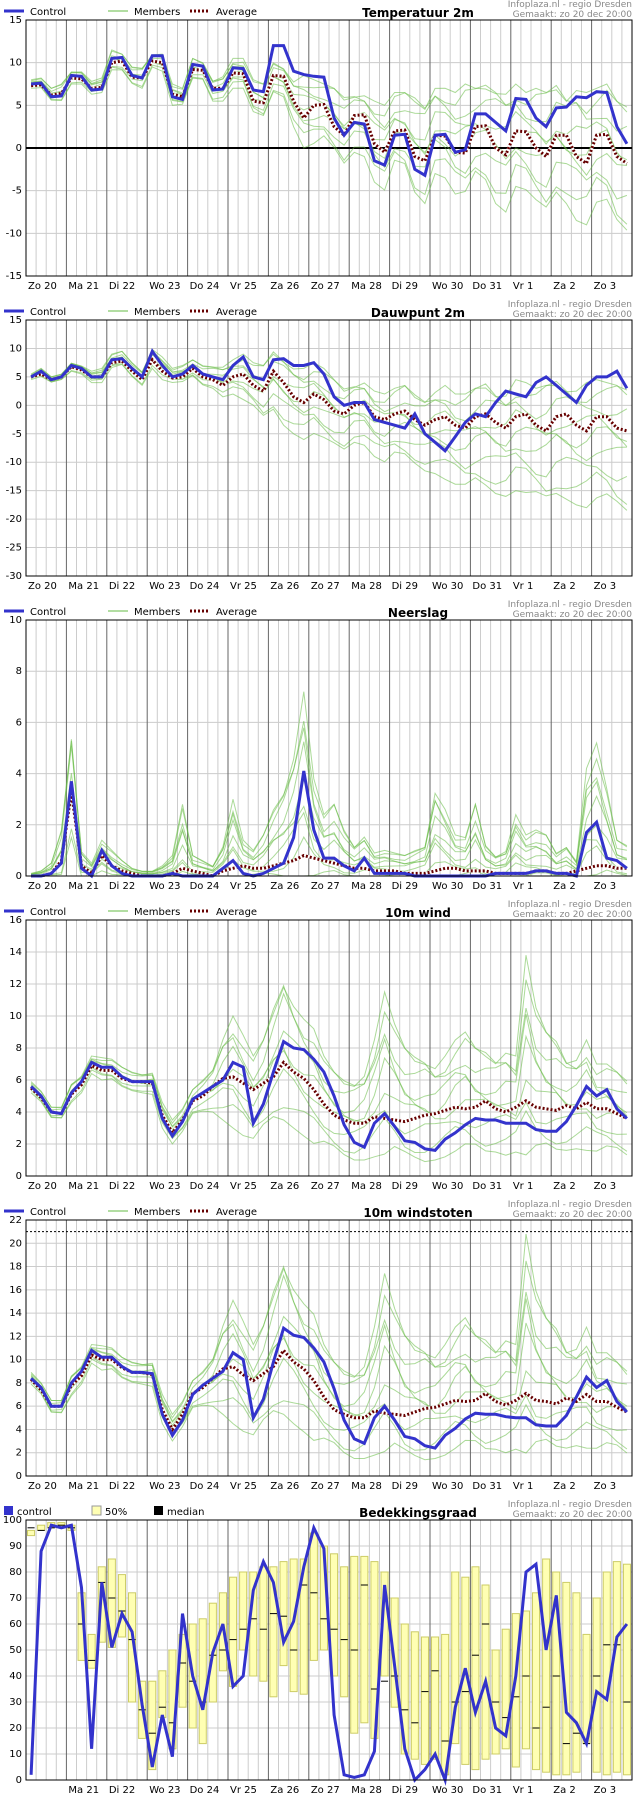 The height and width of the screenshot is (1804, 635). What do you see at coordinates (8, 1510) in the screenshot?
I see `legend-control-swatch` at bounding box center [8, 1510].